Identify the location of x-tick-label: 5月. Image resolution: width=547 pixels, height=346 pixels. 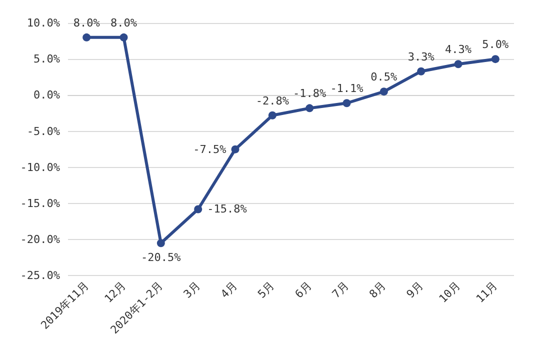
(266, 290).